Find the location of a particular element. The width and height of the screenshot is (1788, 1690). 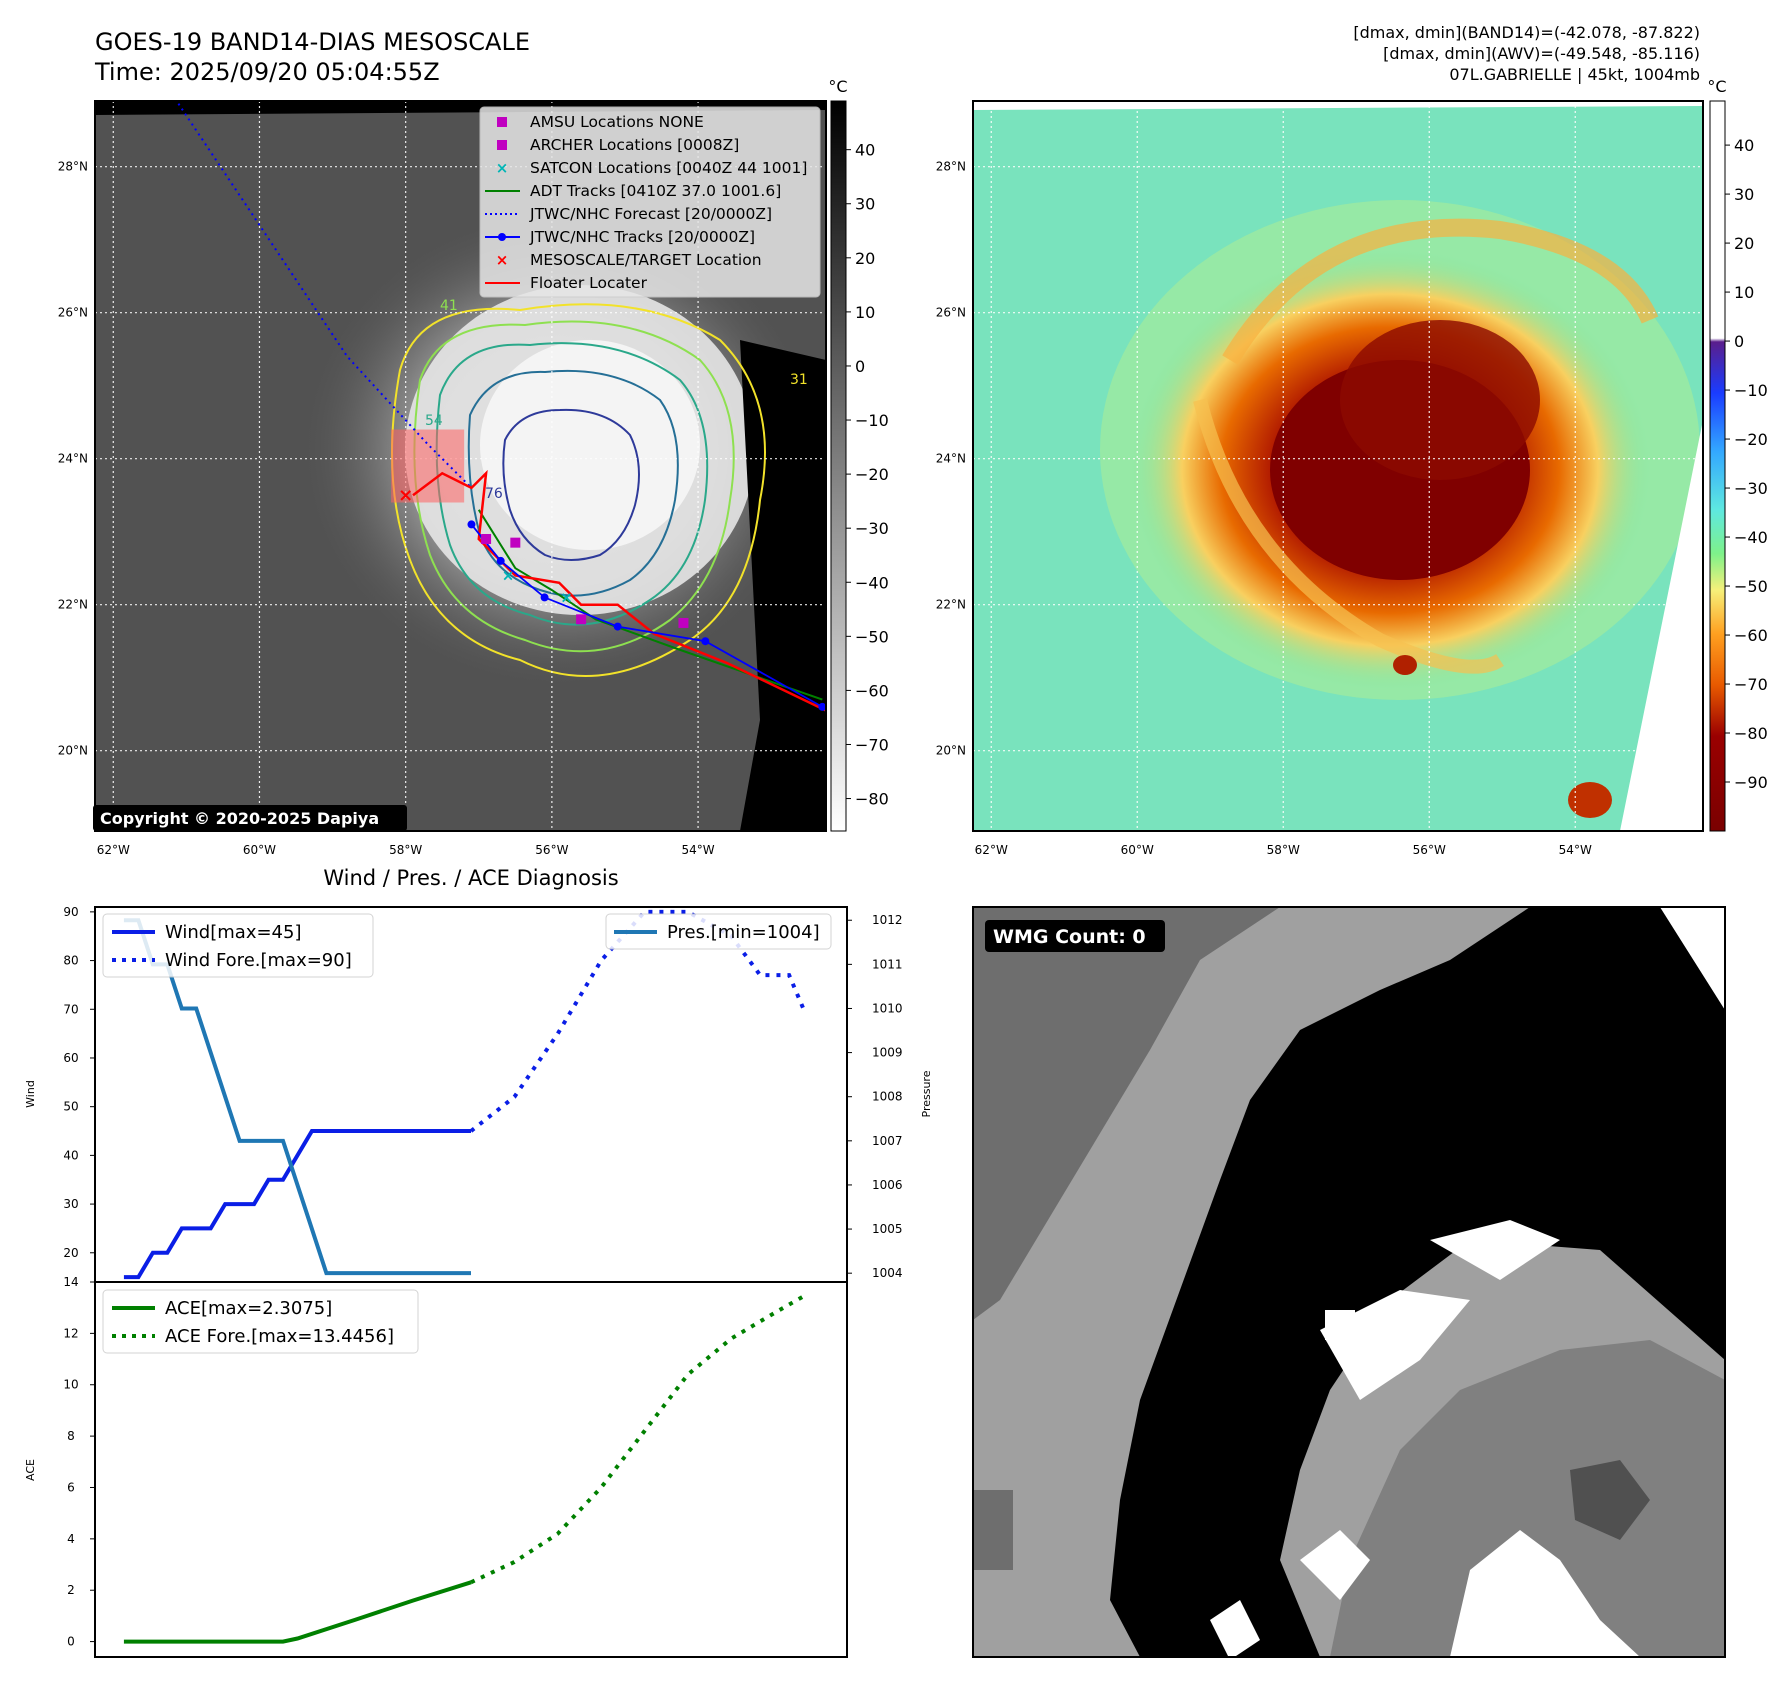

legend-label: Floater Locater is located at coordinates (589, 283).